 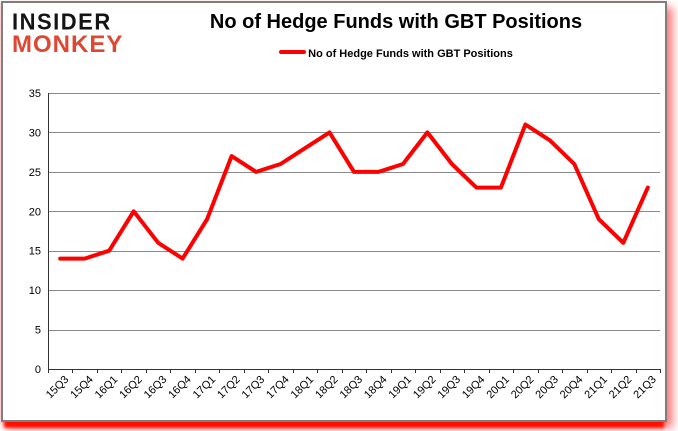 I want to click on x-tick-label: 16Q4, so click(x=180, y=388).